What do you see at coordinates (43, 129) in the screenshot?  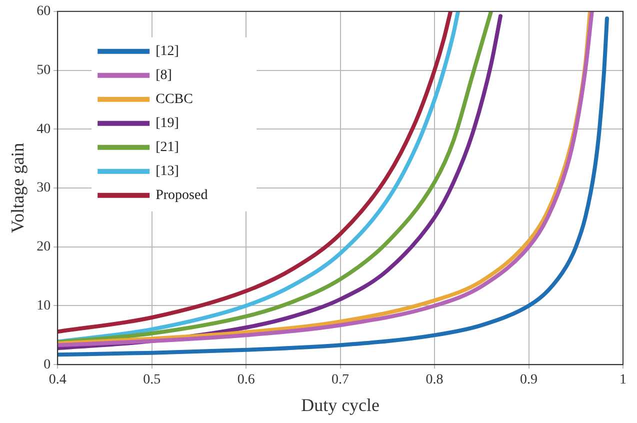 I see `y-tick-label: 40` at bounding box center [43, 129].